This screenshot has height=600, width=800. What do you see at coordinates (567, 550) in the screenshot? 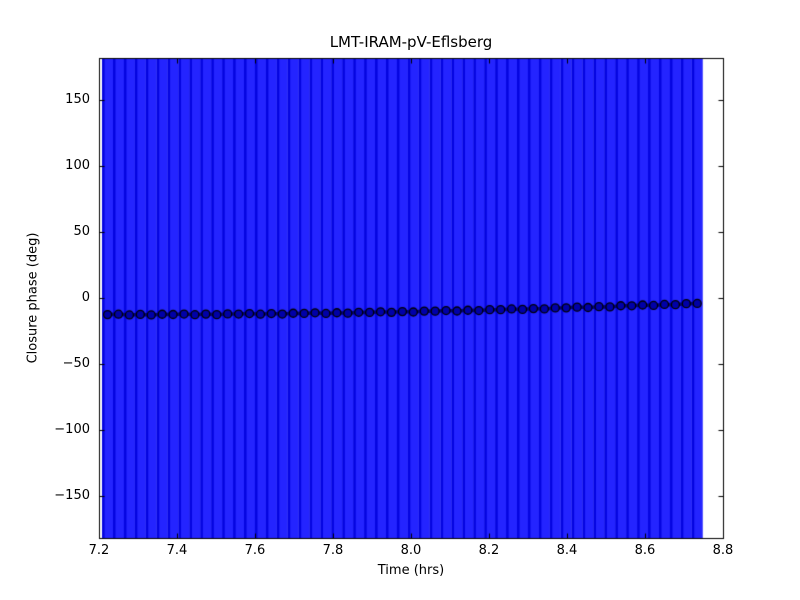
I see `x-tick-label: 8.4` at bounding box center [567, 550].